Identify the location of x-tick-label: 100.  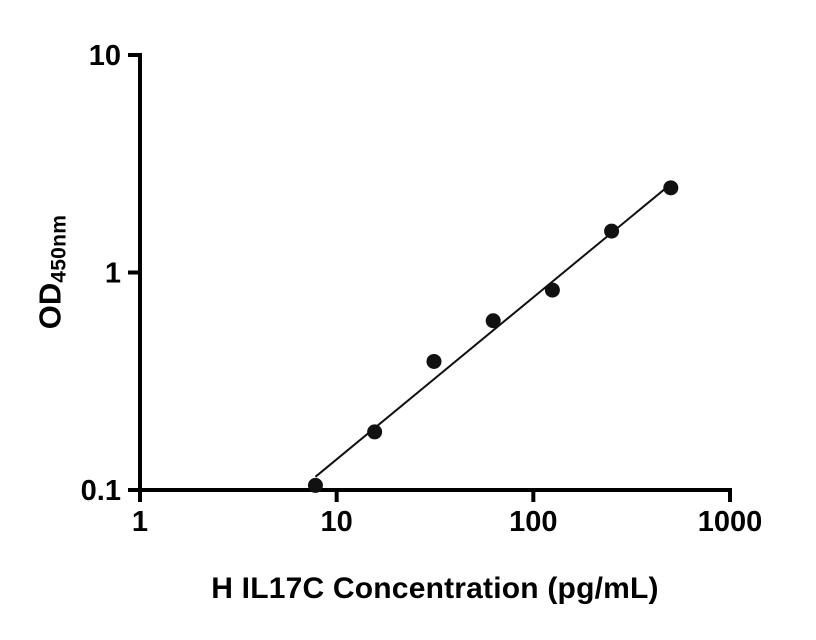
(533, 522).